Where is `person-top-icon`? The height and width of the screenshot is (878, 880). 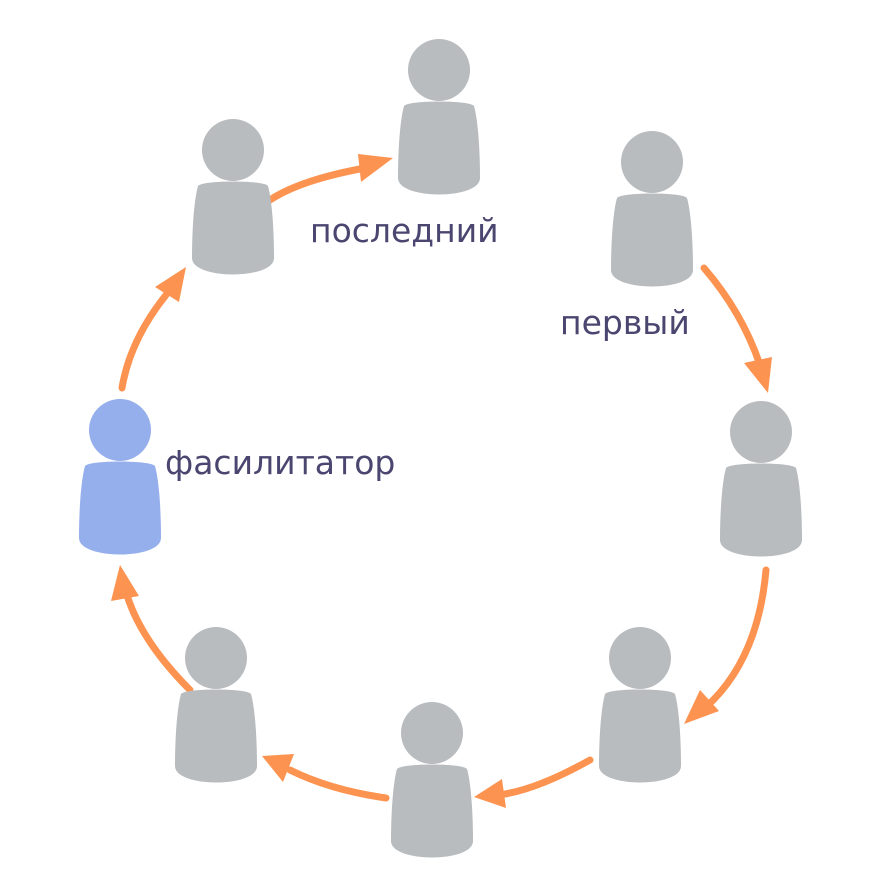 person-top-icon is located at coordinates (439, 117).